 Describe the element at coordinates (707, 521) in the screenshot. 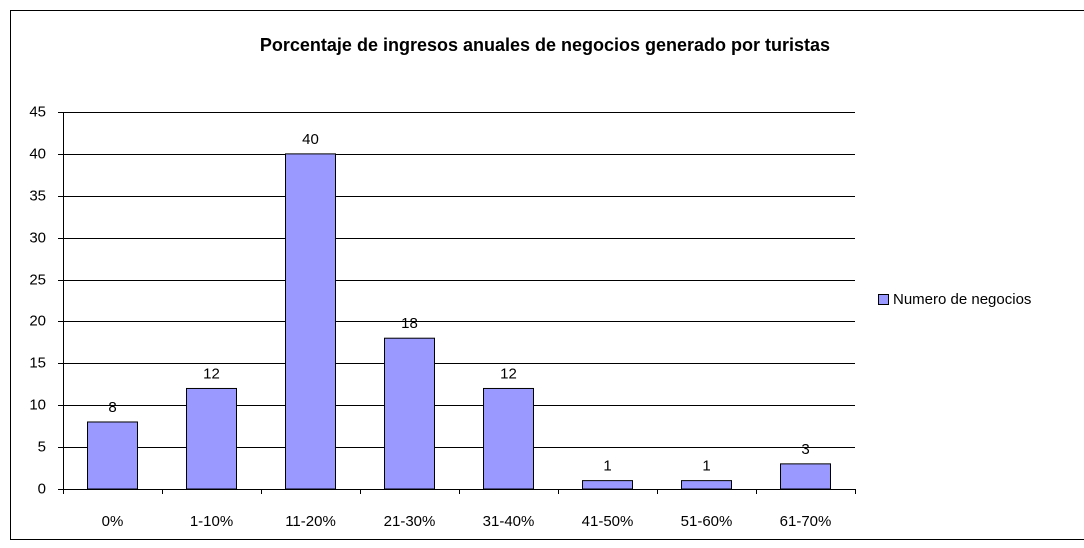

I see `x-tick-label: 51-60%` at that location.